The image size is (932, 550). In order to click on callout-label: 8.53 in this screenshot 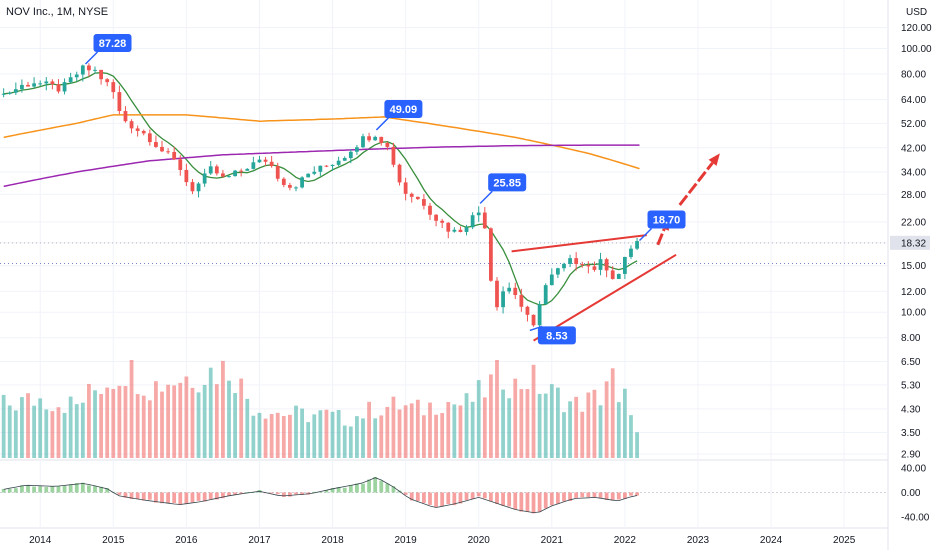, I will do `click(556, 336)`.